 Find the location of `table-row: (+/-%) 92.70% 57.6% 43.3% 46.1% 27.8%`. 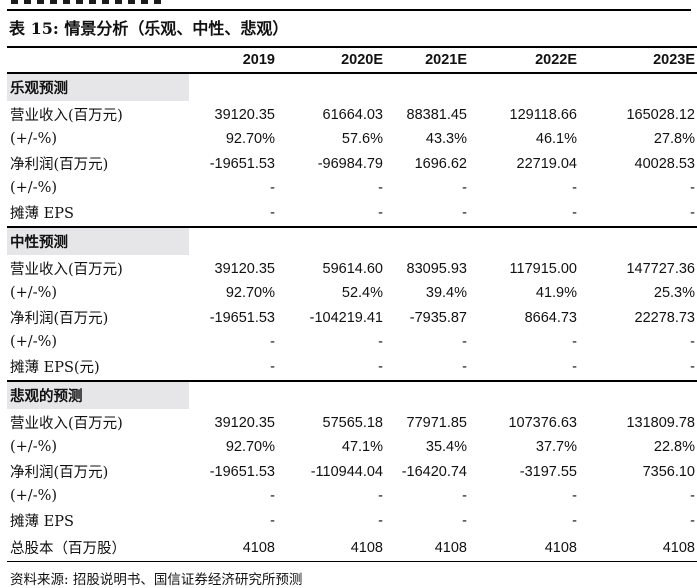

table-row: (+/-%) 92.70% 57.6% 43.3% 46.1% 27.8% is located at coordinates (352, 139).